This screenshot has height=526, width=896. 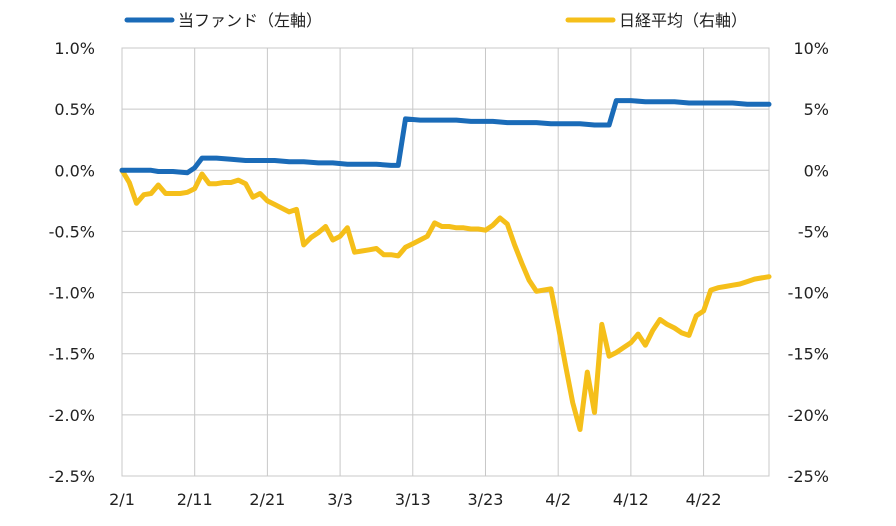 What do you see at coordinates (122, 499) in the screenshot?
I see `x-tick-label: 2/1` at bounding box center [122, 499].